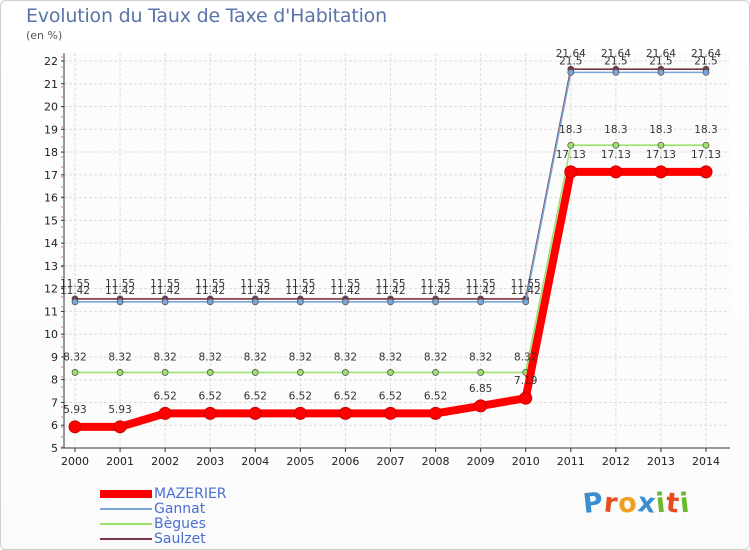 Image resolution: width=750 pixels, height=550 pixels. What do you see at coordinates (54, 357) in the screenshot?
I see `y-tick-label: 9` at bounding box center [54, 357].